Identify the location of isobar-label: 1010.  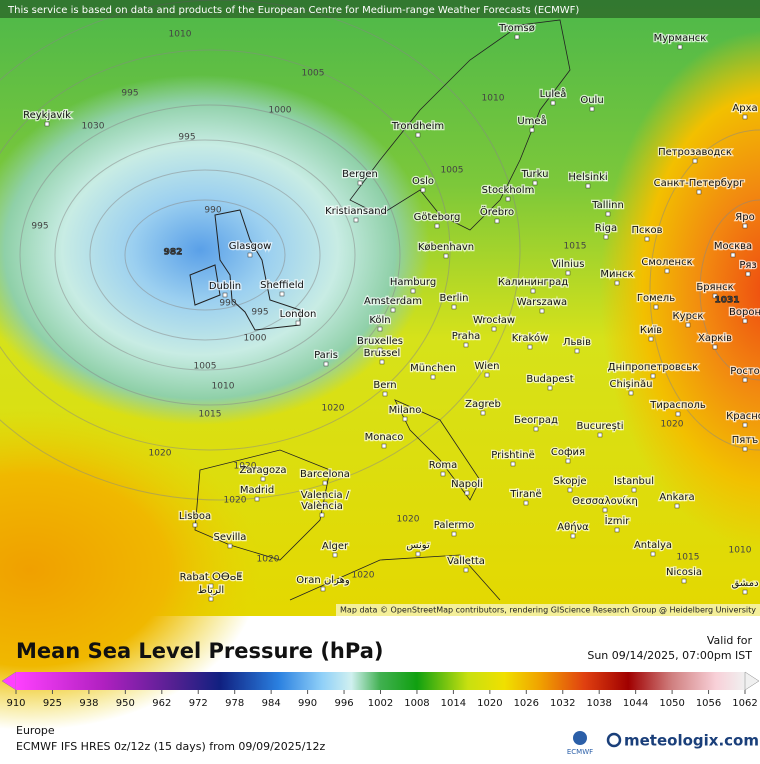
(180, 35).